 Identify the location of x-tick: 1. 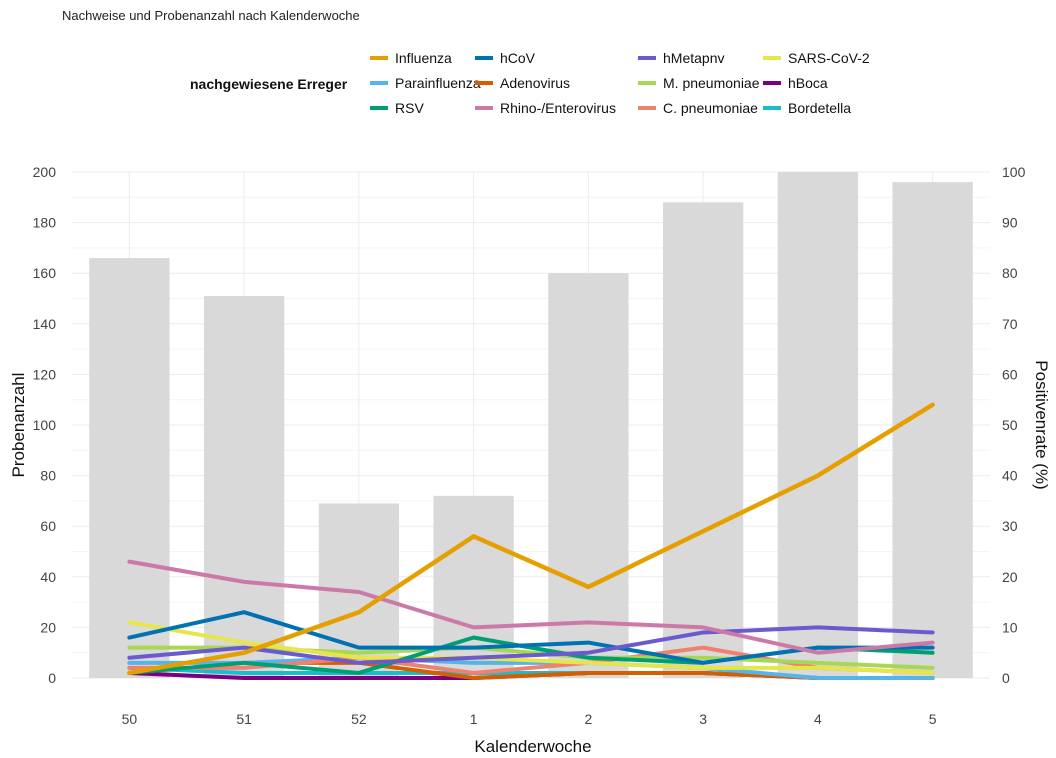
(474, 719).